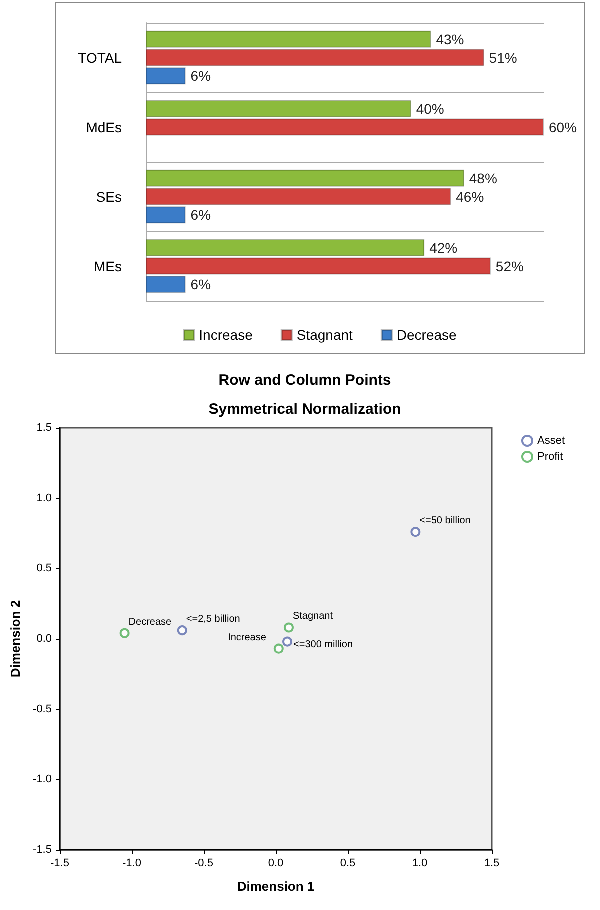 Image resolution: width=600 pixels, height=910 pixels. I want to click on chart-title: Row and Column Points, so click(305, 380).